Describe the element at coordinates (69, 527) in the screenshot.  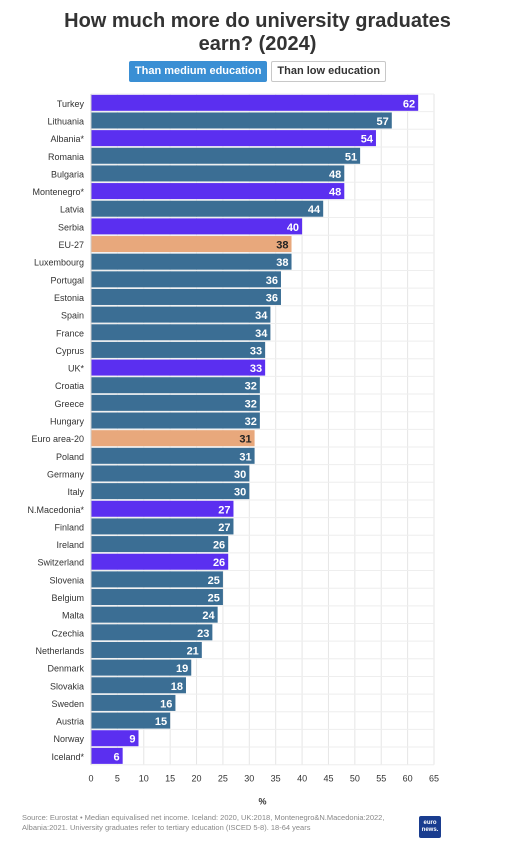
I see `category-label: Finland` at that location.